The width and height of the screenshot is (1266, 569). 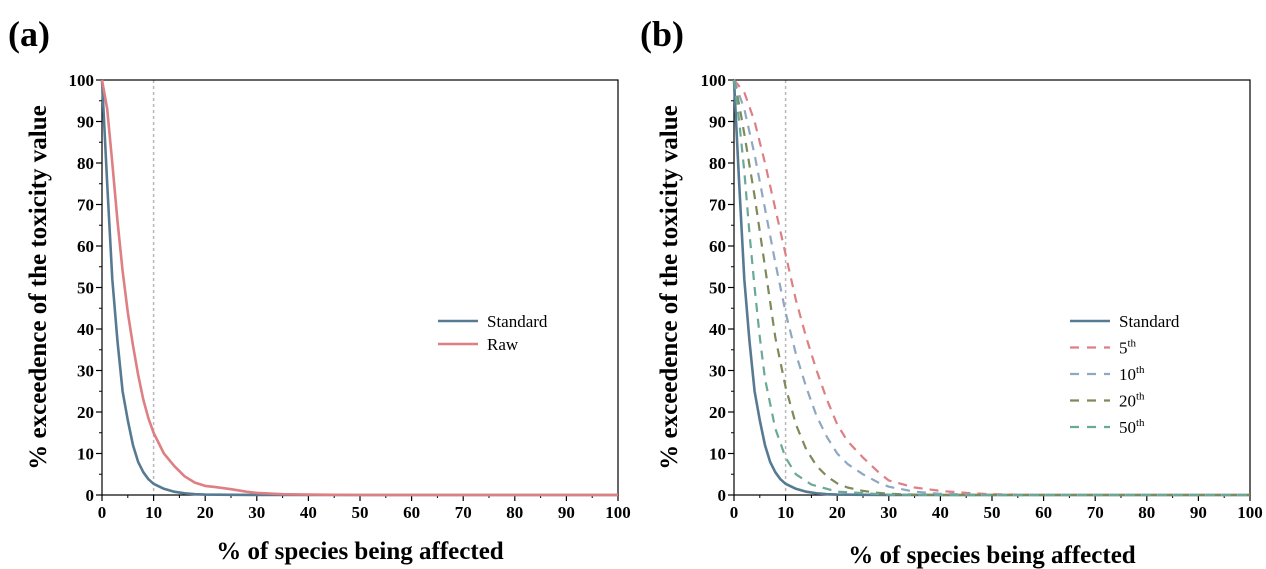 I want to click on legend-label: 5th, so click(x=1128, y=348).